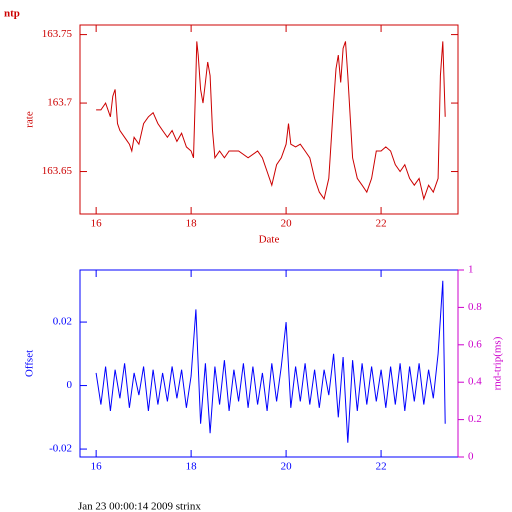 The height and width of the screenshot is (512, 512). Describe the element at coordinates (30, 363) in the screenshot. I see `y-axis-label: Offset` at that location.